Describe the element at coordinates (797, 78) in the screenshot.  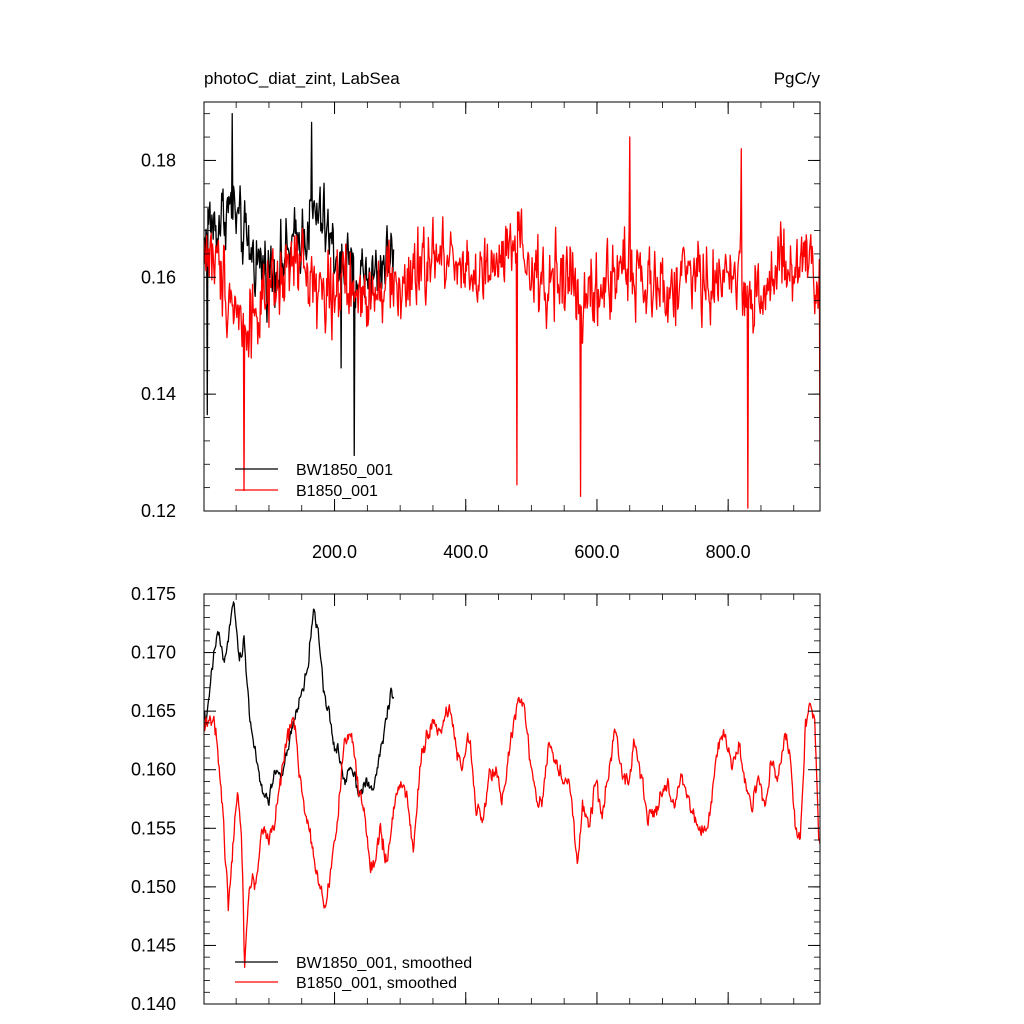
I see `top-title-right: PgC/y` at that location.